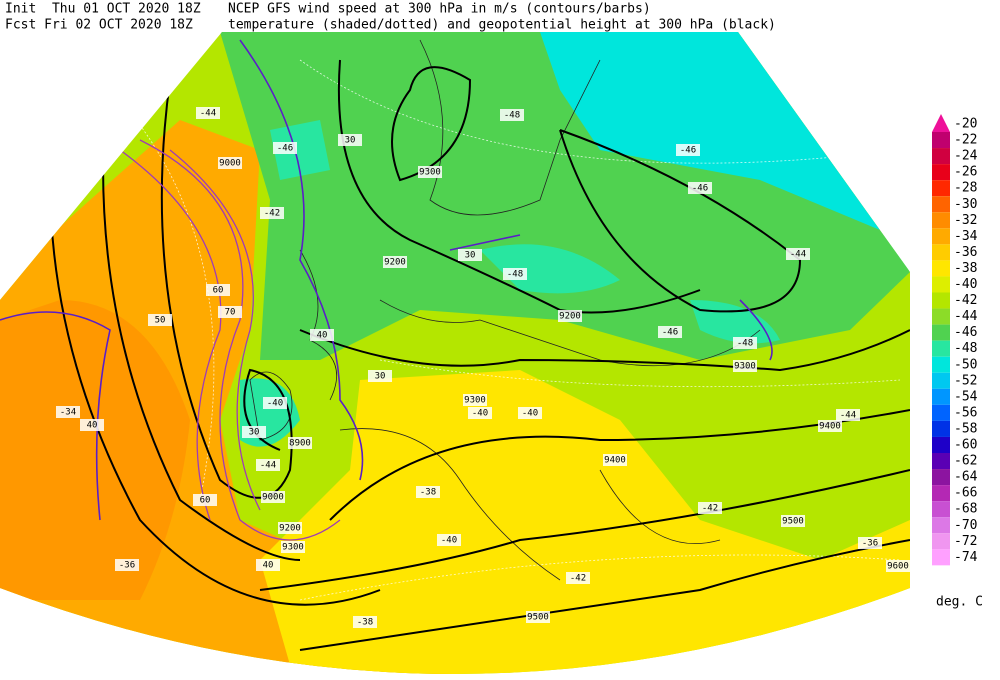 The width and height of the screenshot is (1000, 680). I want to click on colorbar-label: -42, so click(965, 300).